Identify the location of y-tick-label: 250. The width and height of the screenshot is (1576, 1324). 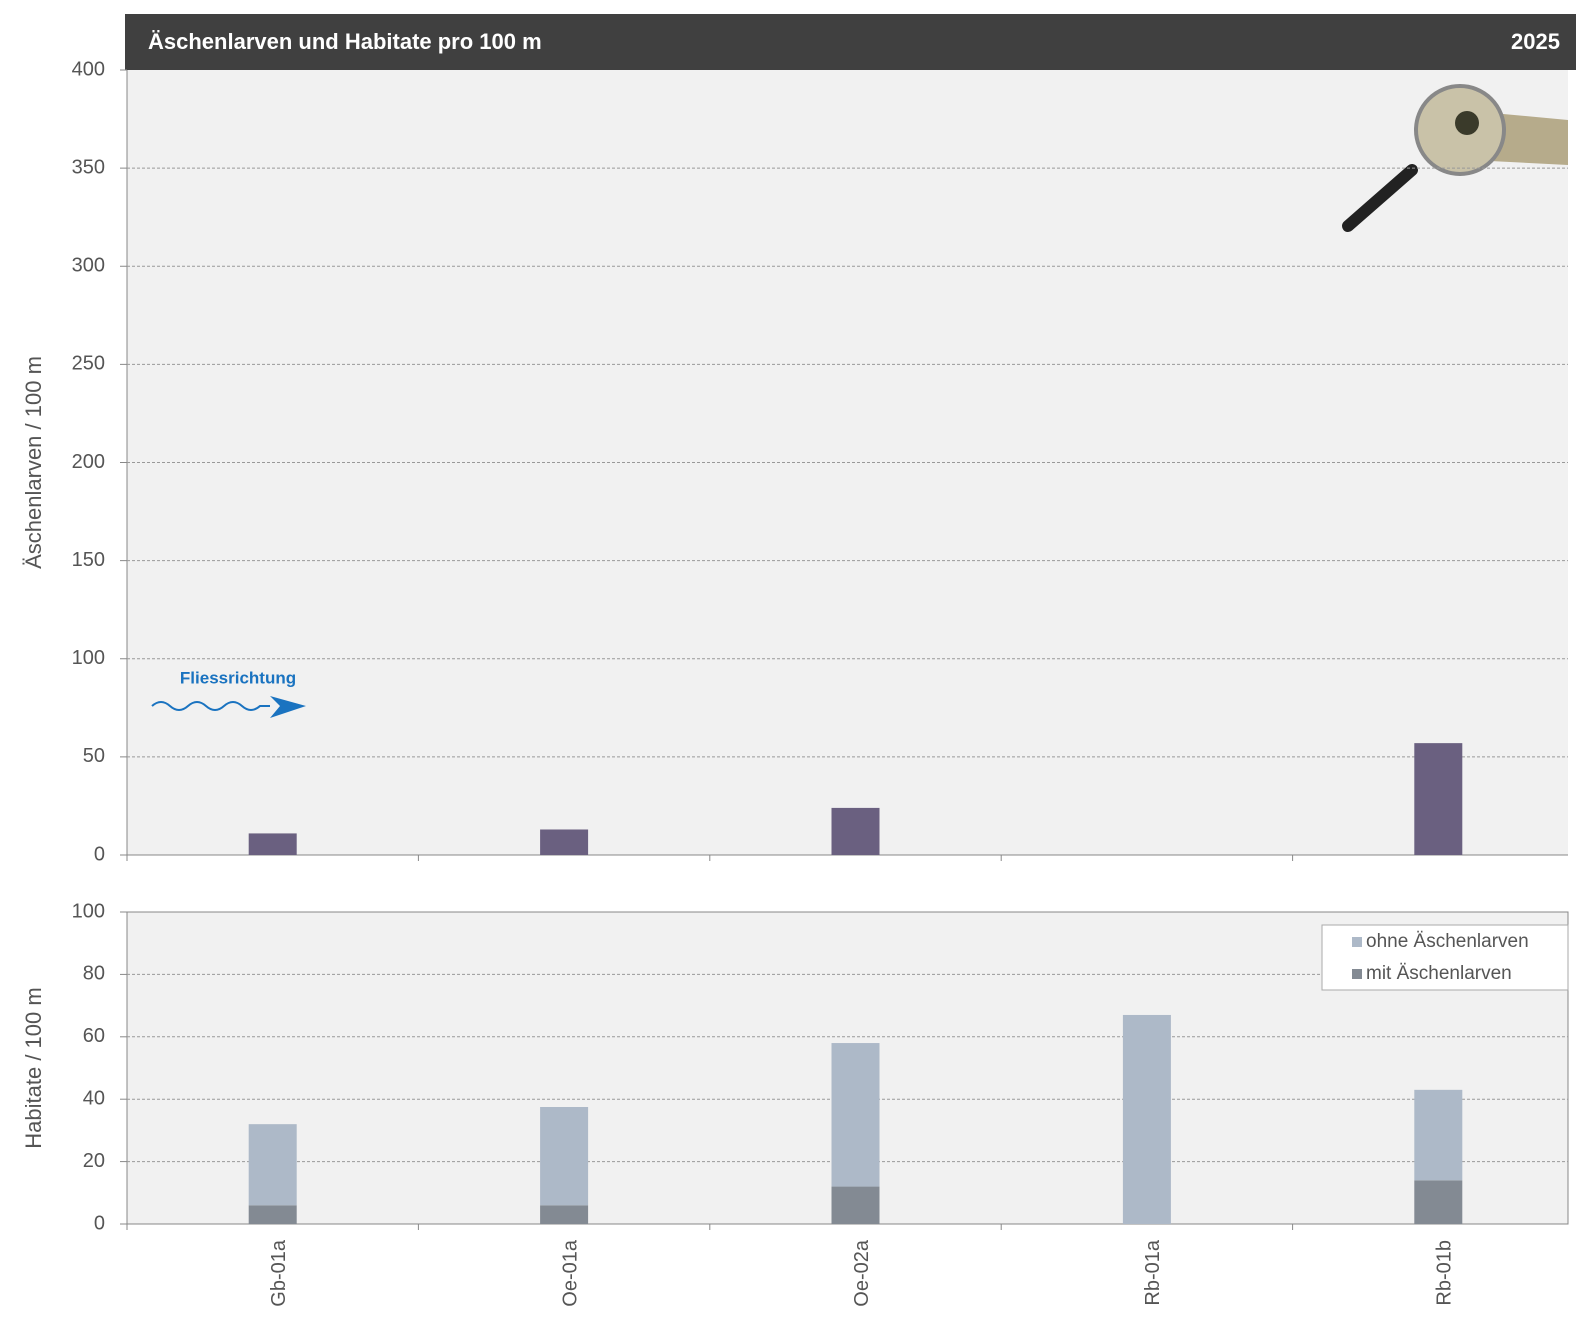
(88, 364).